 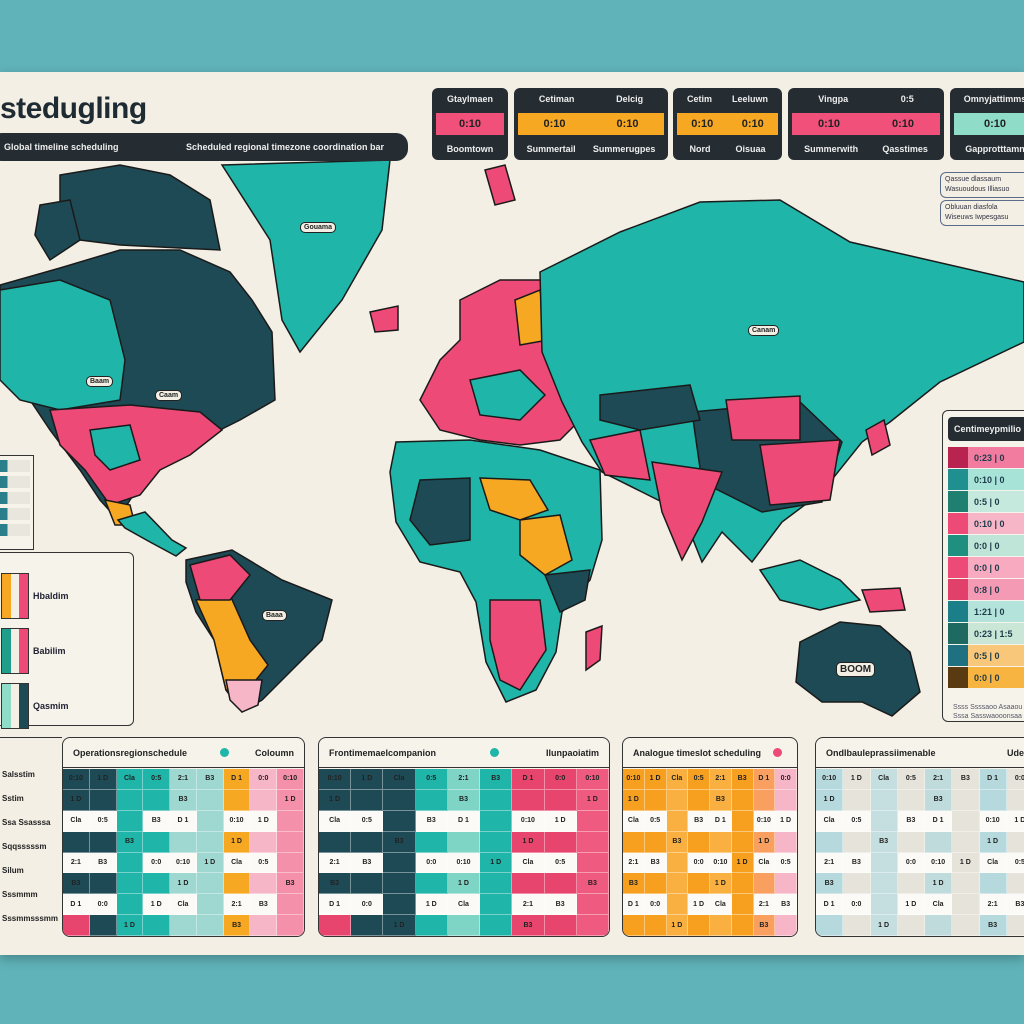 I want to click on right-panel-row: 0:0 | 0, so click(x=986, y=677).